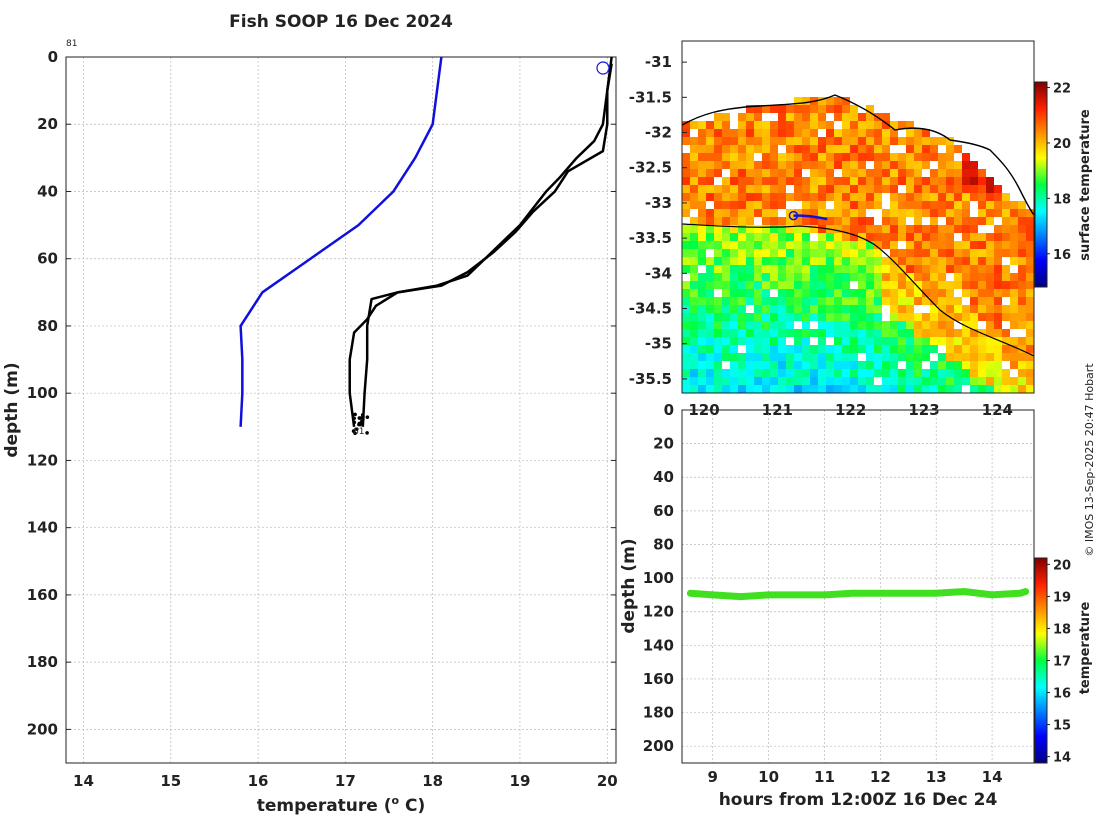 This screenshot has height=820, width=1100. What do you see at coordinates (658, 746) in the screenshot?
I see `section-y-tick-label: 200` at bounding box center [658, 746].